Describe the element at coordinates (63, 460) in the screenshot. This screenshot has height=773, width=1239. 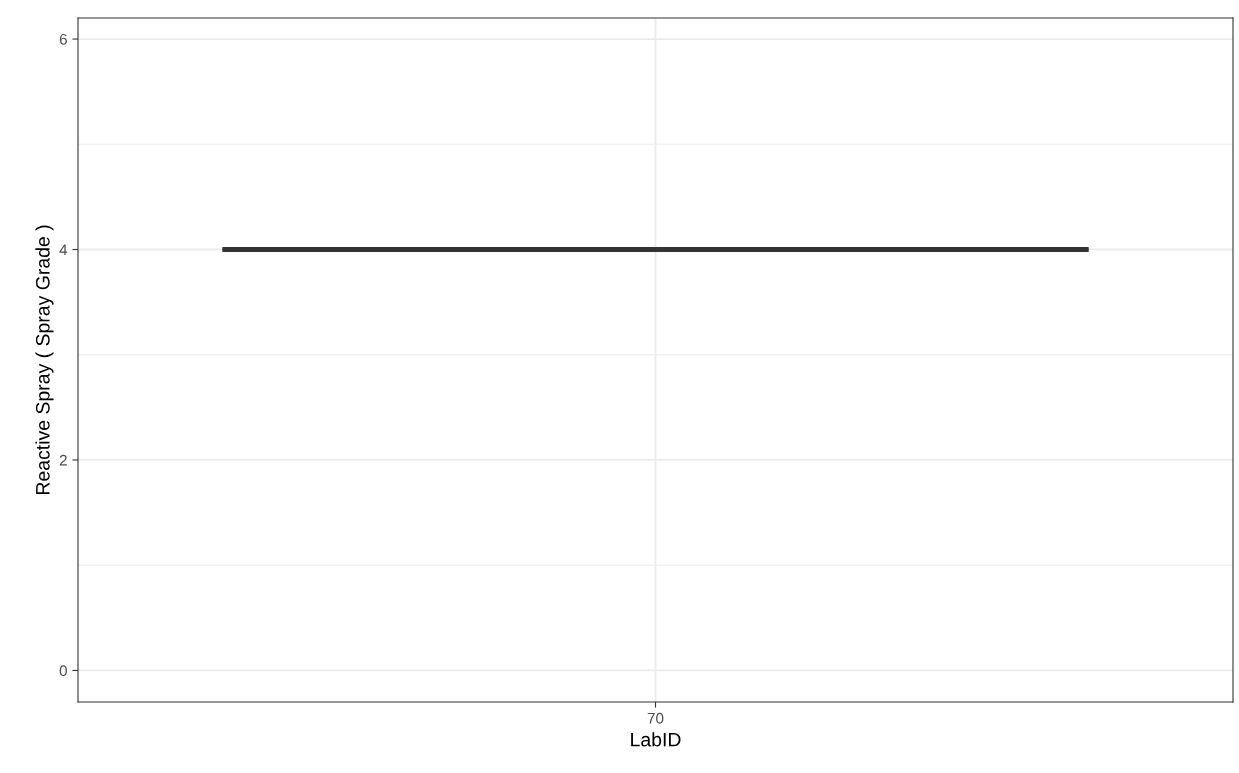
I see `y-tick-label: 2` at that location.